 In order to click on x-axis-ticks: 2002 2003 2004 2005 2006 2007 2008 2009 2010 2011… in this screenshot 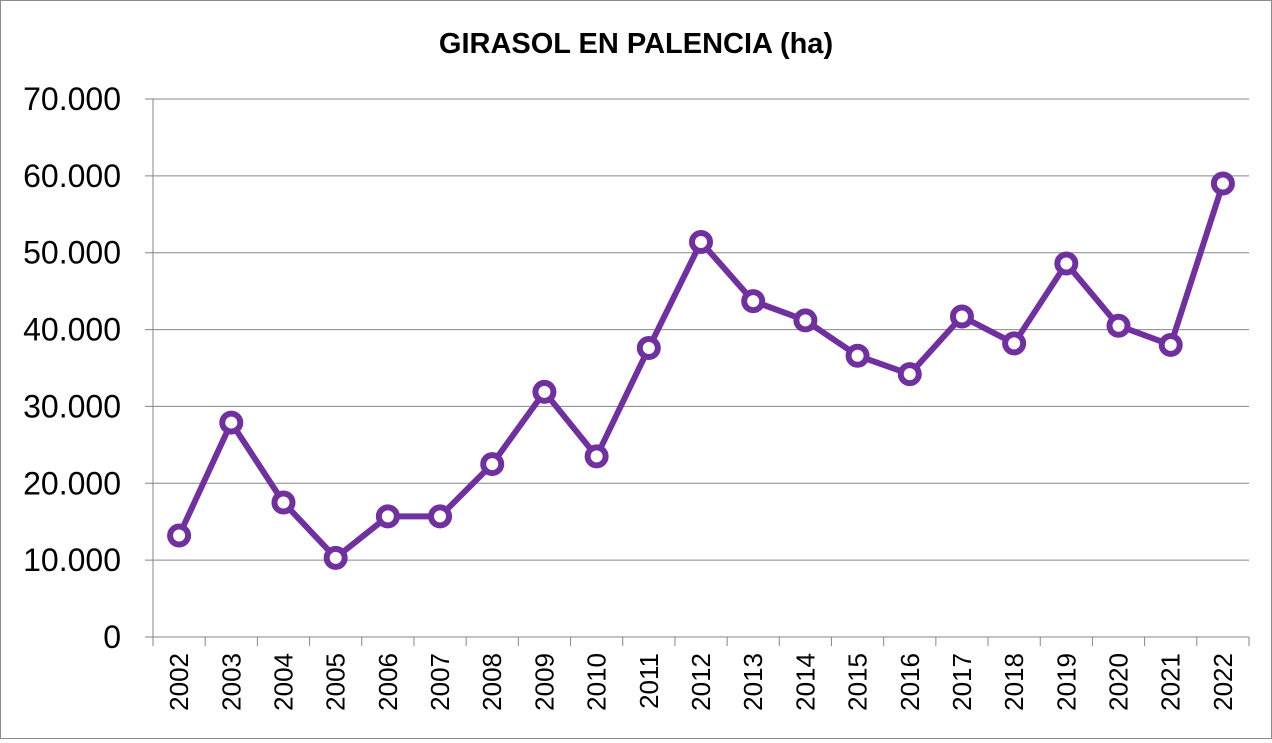, I will do `click(701, 674)`.